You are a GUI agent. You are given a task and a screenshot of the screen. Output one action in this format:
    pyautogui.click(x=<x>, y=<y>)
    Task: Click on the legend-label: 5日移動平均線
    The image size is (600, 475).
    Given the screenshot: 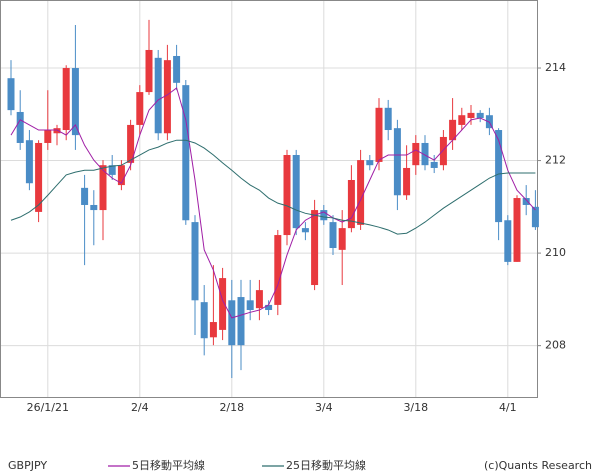 What is the action you would take?
    pyautogui.click(x=168, y=465)
    